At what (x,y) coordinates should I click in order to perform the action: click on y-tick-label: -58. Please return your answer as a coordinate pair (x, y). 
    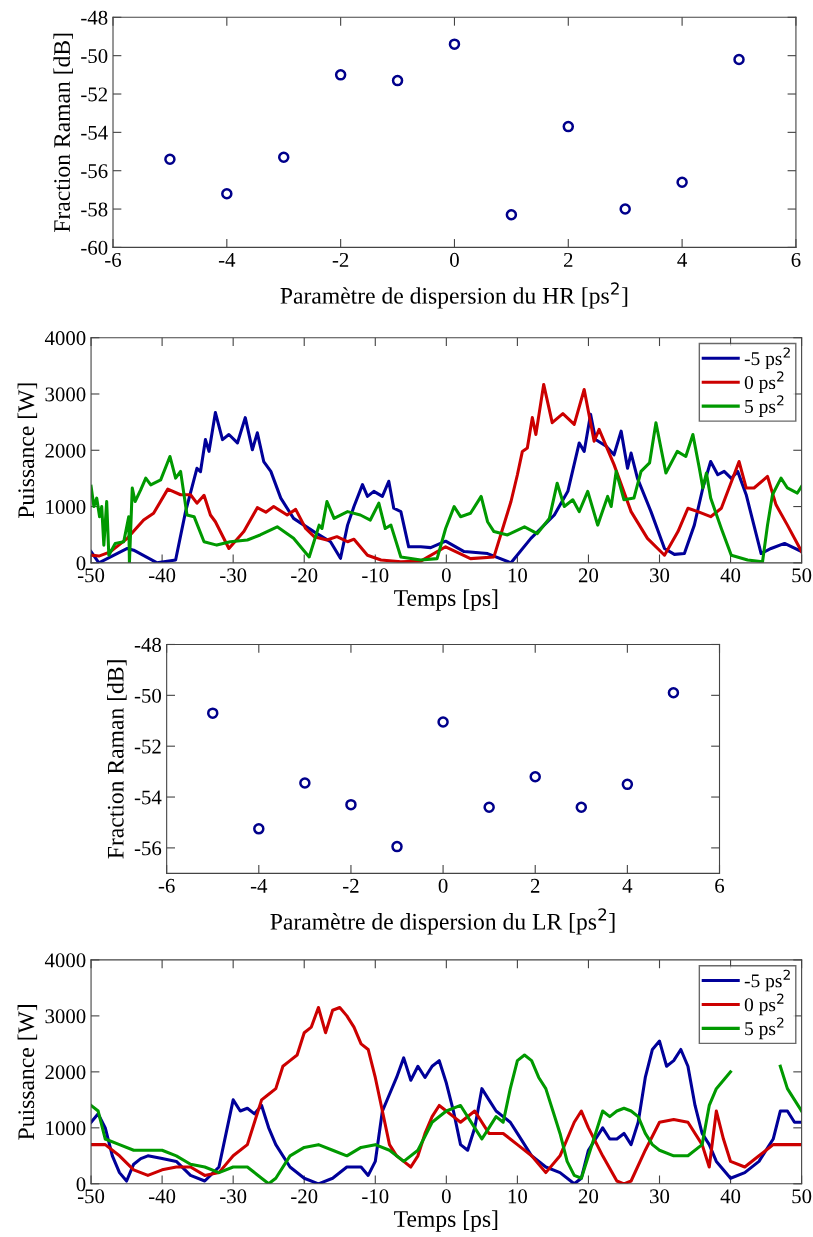
    Looking at the image, I should click on (94, 209).